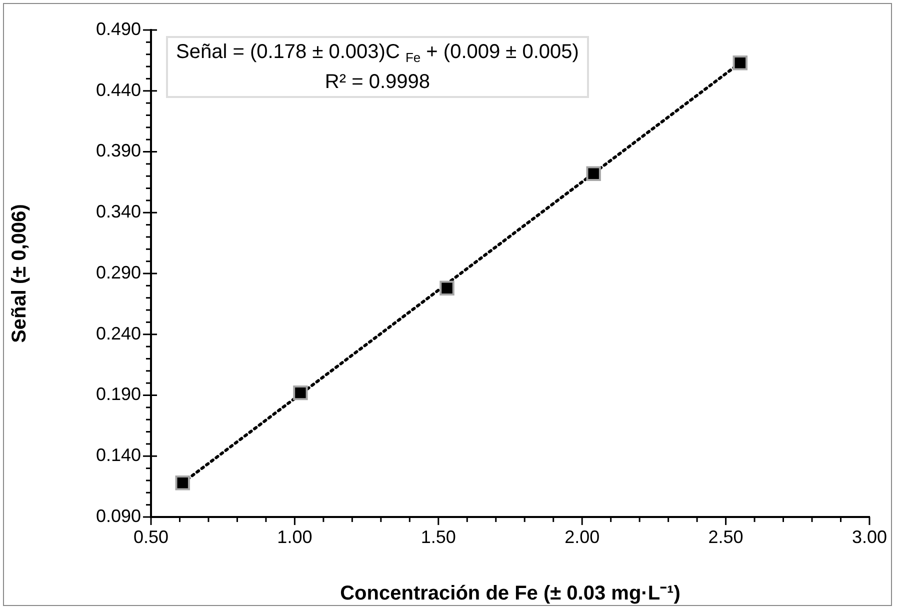 This screenshot has height=610, width=897. What do you see at coordinates (118, 150) in the screenshot?
I see `y-tick-label: 0.390` at bounding box center [118, 150].